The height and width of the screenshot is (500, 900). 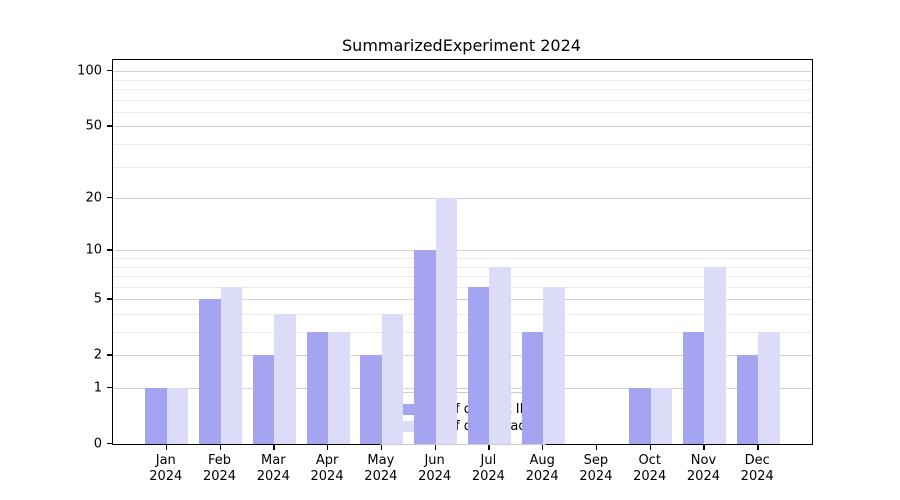 What do you see at coordinates (488, 460) in the screenshot?
I see `month-label: Jul` at bounding box center [488, 460].